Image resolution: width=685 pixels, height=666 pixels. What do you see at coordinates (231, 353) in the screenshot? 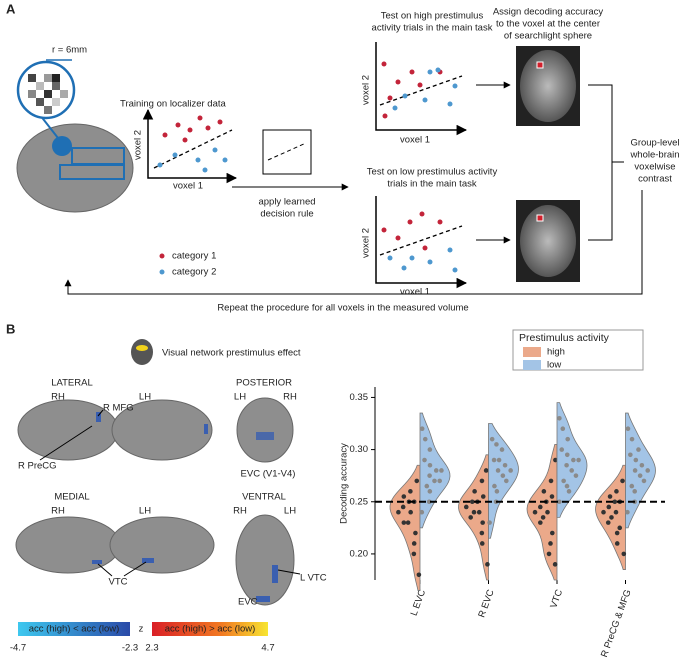
I see `caption: Visual network prestimulus effect` at bounding box center [231, 353].